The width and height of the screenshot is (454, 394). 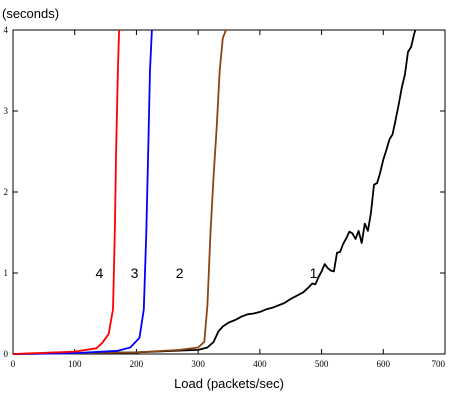 What do you see at coordinates (75, 364) in the screenshot?
I see `x-tick-label: 100` at bounding box center [75, 364].